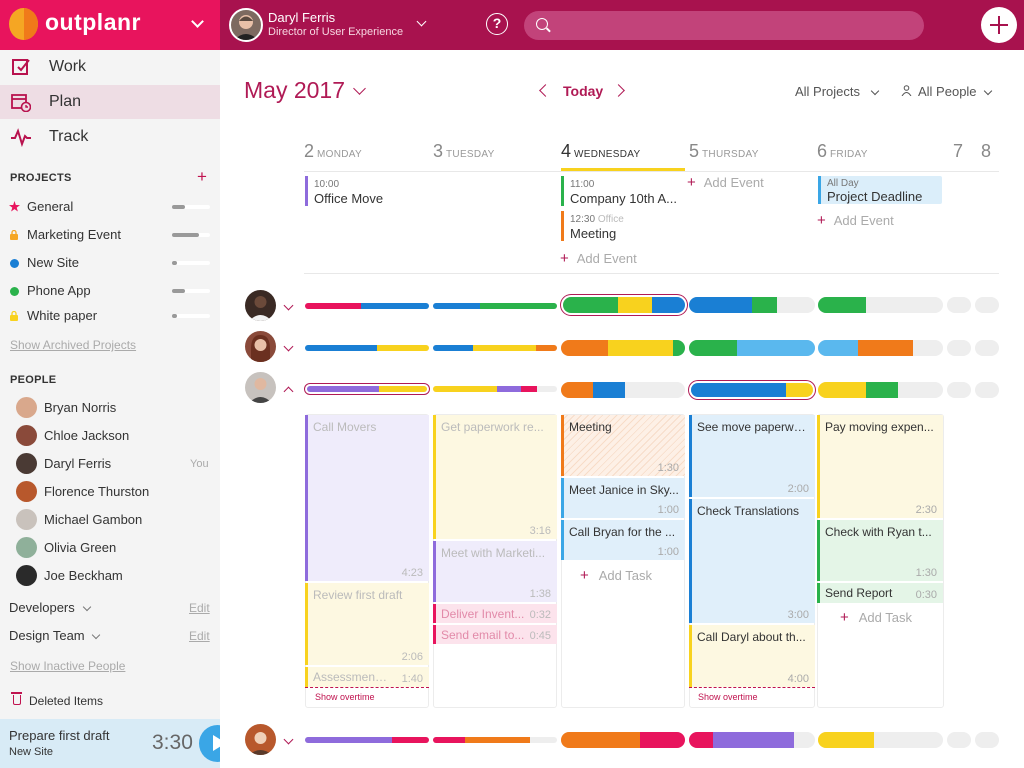 The width and height of the screenshot is (1024, 768). I want to click on task-card: Call Bryan for the ... 1:00, so click(623, 540).